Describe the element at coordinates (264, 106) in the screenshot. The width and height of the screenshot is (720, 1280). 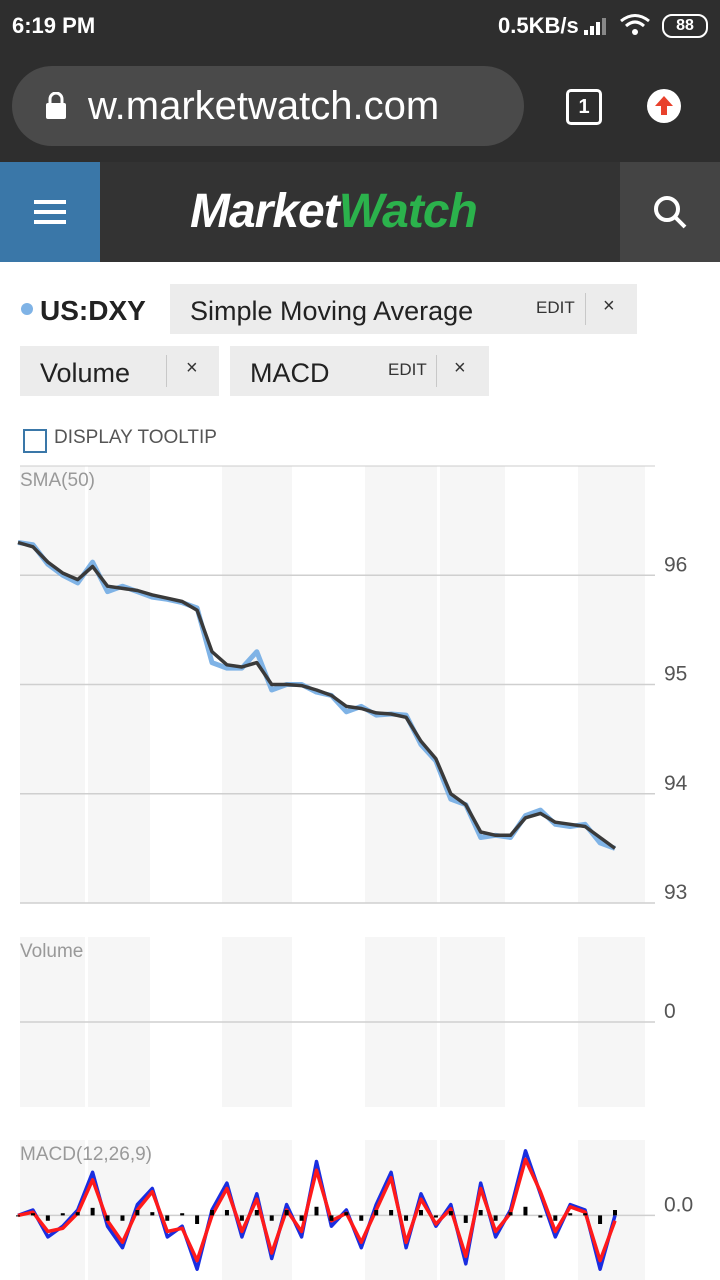
I see `url: w.marketwatch.com` at that location.